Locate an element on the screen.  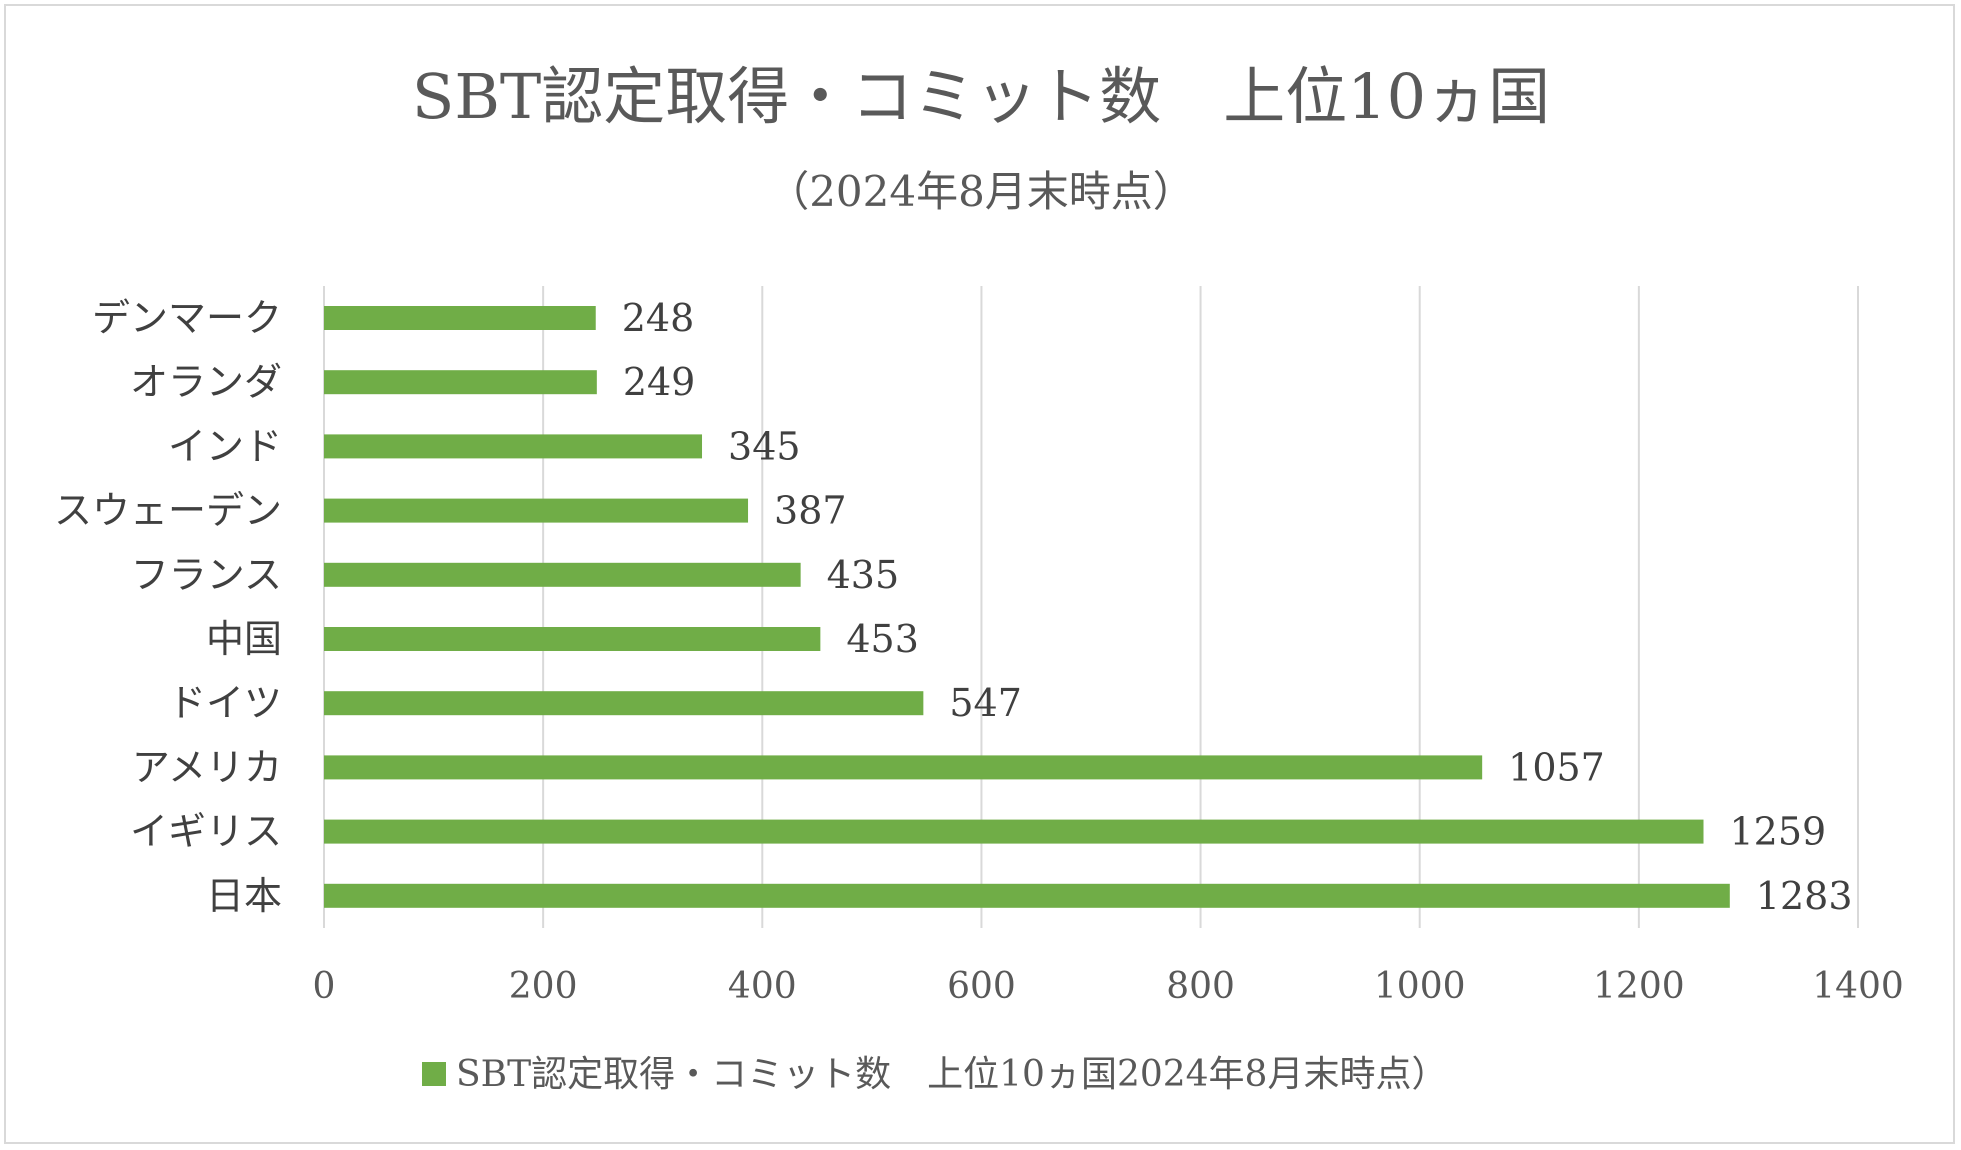
data-label-6: 547 is located at coordinates (985, 703).